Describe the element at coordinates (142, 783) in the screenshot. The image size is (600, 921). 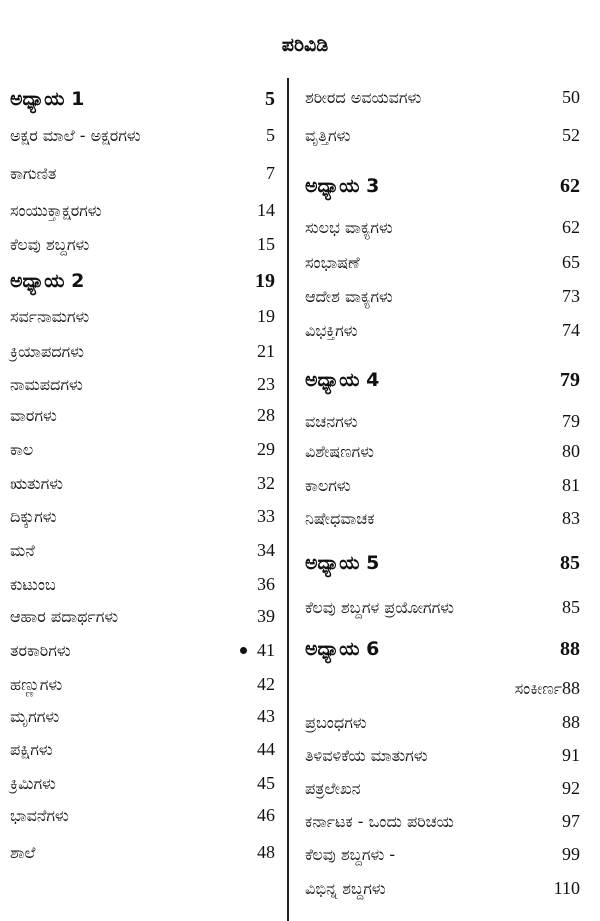
I see `toc-entry: ಕ್ರಿಮಿಗಳು 45` at that location.